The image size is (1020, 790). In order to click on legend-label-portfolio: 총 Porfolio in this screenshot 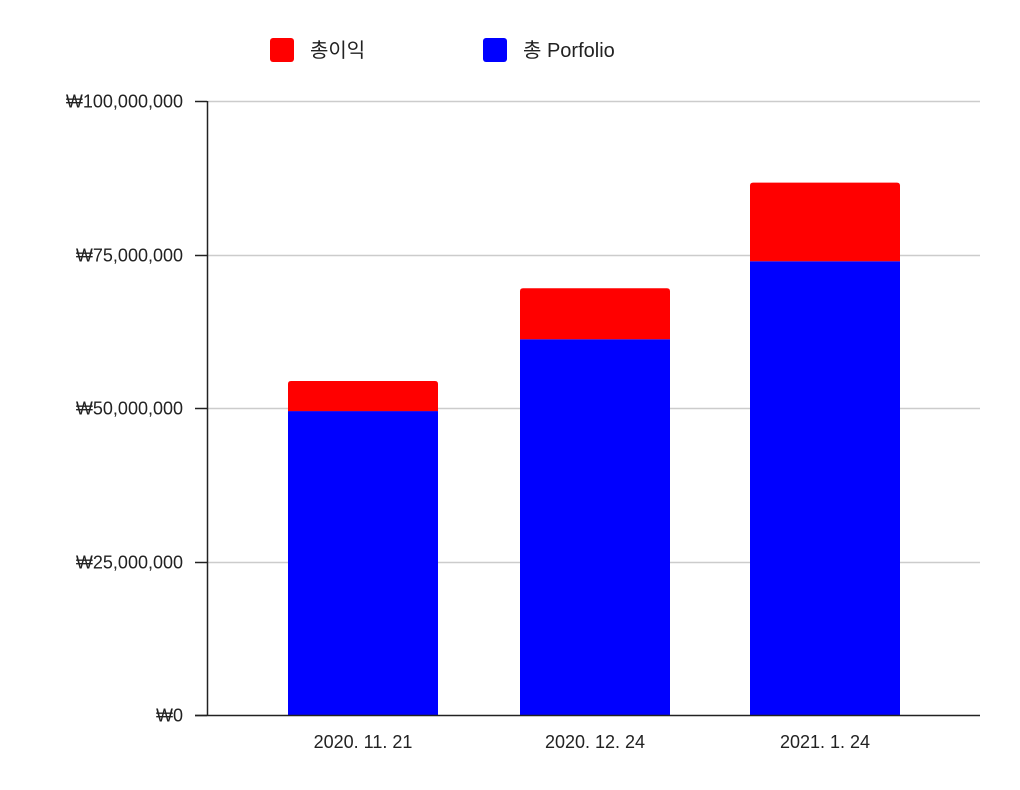, I will do `click(569, 50)`.